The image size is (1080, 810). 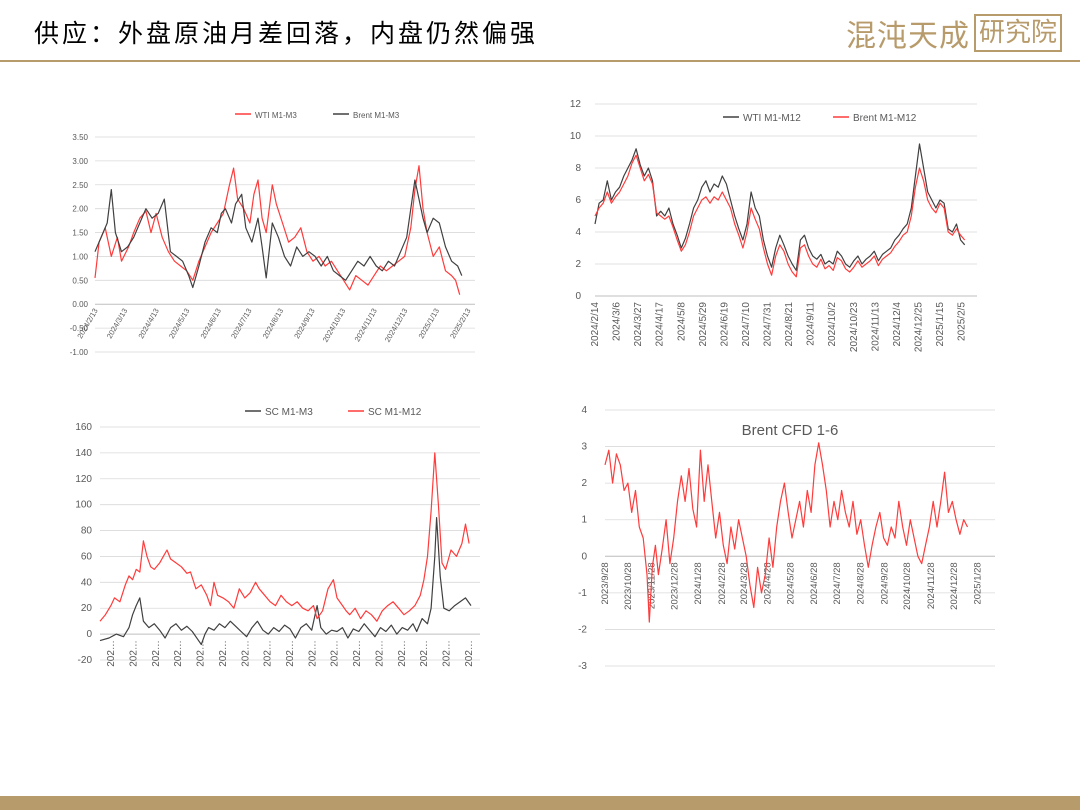 What do you see at coordinates (652, 585) in the screenshot?
I see `x-tick-label: 2023/11/28` at bounding box center [652, 585].